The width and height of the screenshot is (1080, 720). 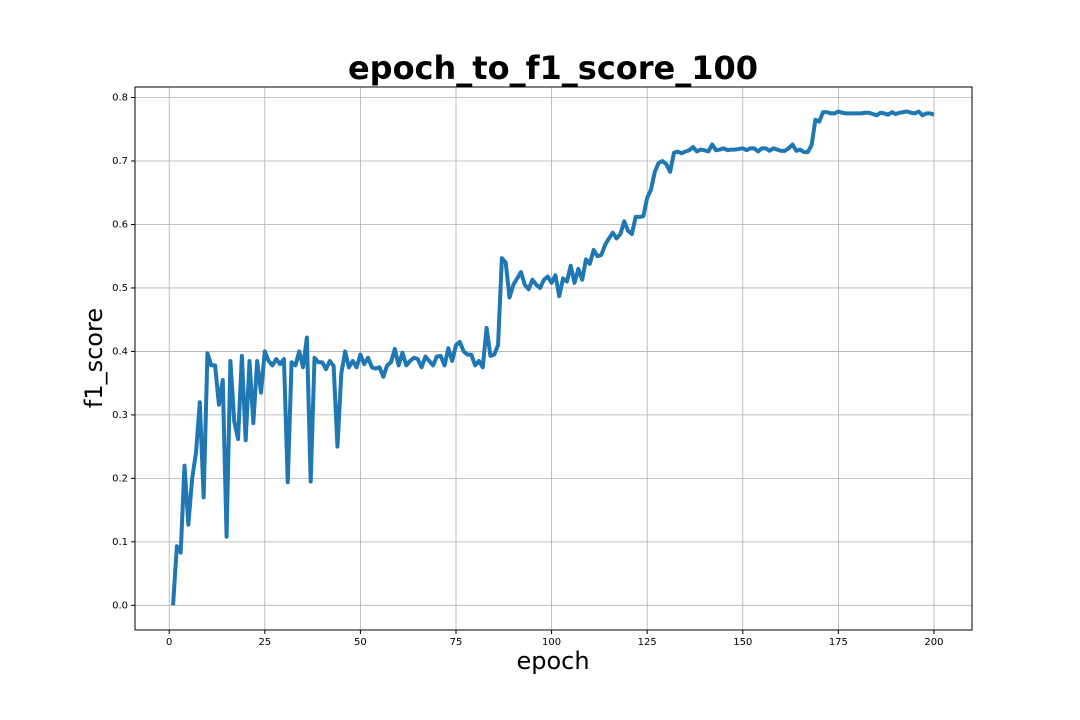 I want to click on y-tick-label: 0.6, so click(x=120, y=224).